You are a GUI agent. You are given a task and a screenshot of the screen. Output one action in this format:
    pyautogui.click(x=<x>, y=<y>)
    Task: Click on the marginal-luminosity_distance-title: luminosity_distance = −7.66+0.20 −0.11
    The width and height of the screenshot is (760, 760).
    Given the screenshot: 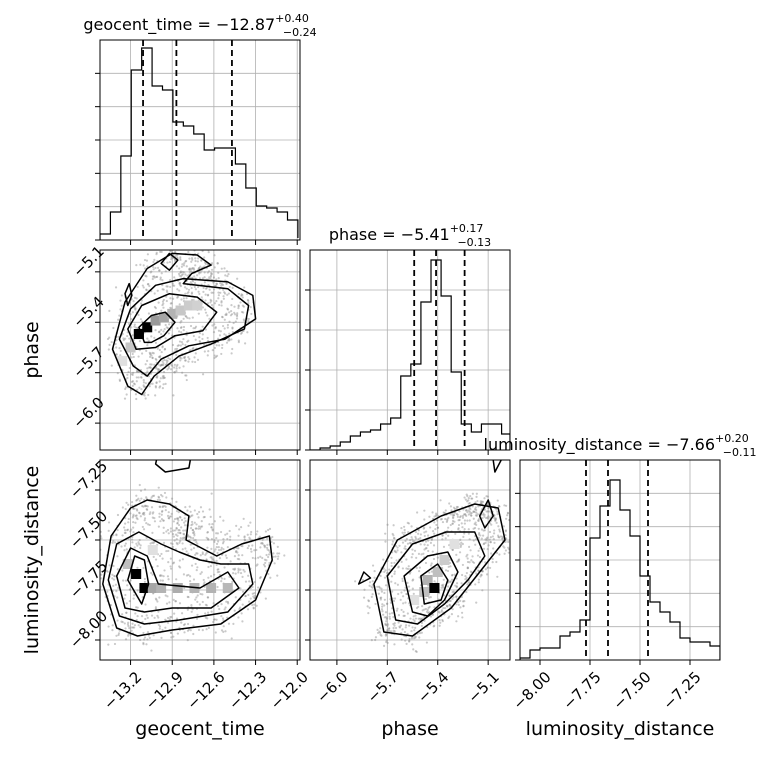 What is the action you would take?
    pyautogui.click(x=620, y=445)
    